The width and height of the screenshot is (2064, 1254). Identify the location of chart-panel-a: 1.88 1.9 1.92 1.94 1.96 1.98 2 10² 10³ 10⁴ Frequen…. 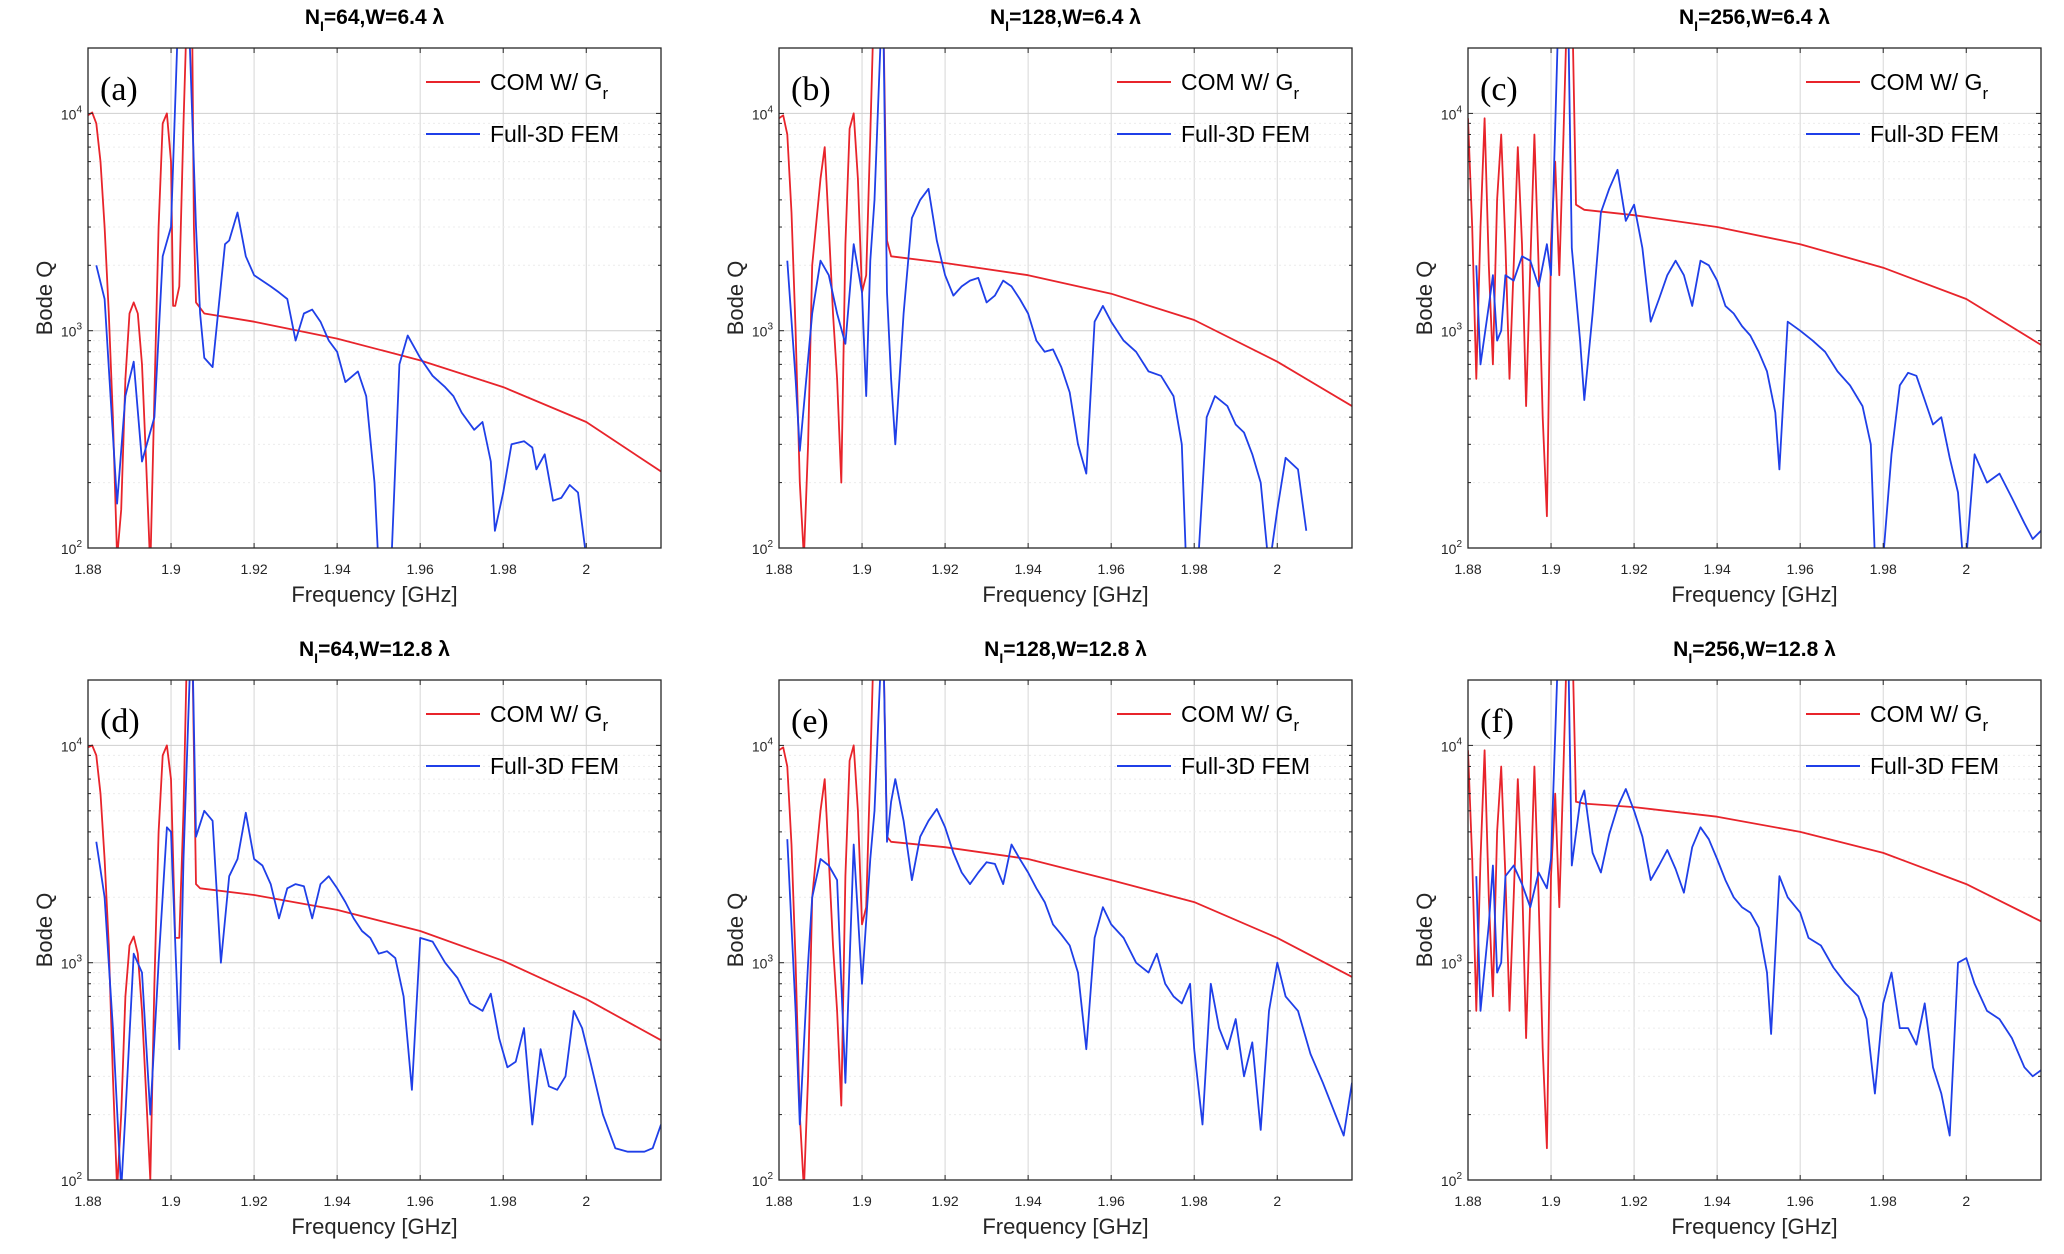
(347, 306).